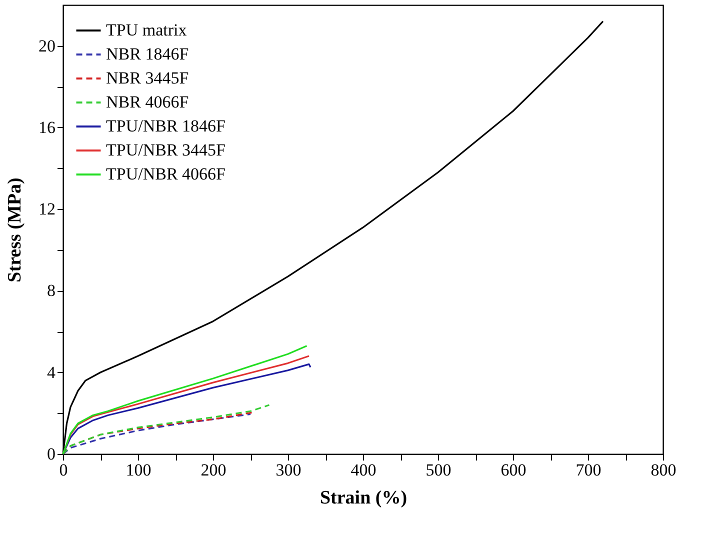  I want to click on y-tick-label: 8, so click(51, 290).